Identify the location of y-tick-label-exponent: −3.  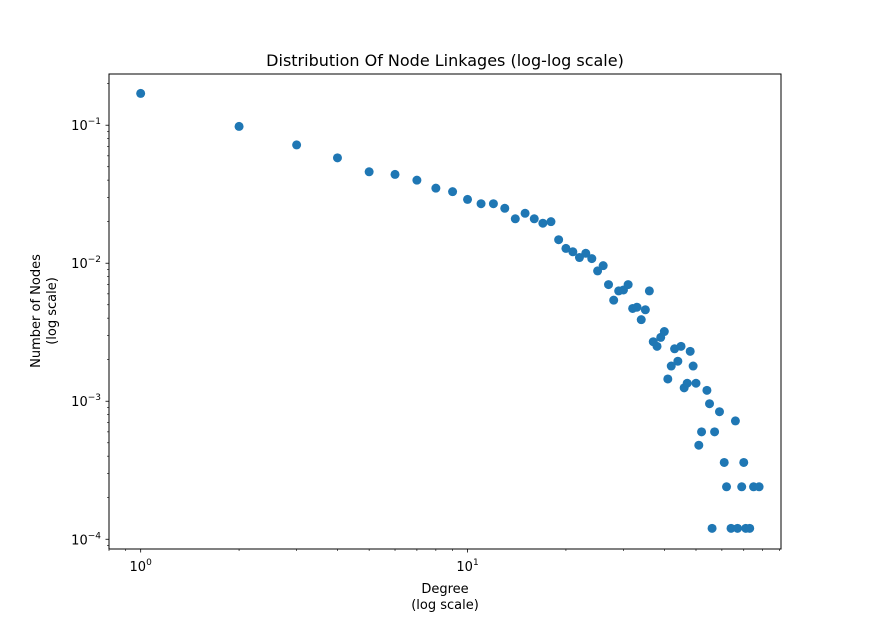
(94, 398).